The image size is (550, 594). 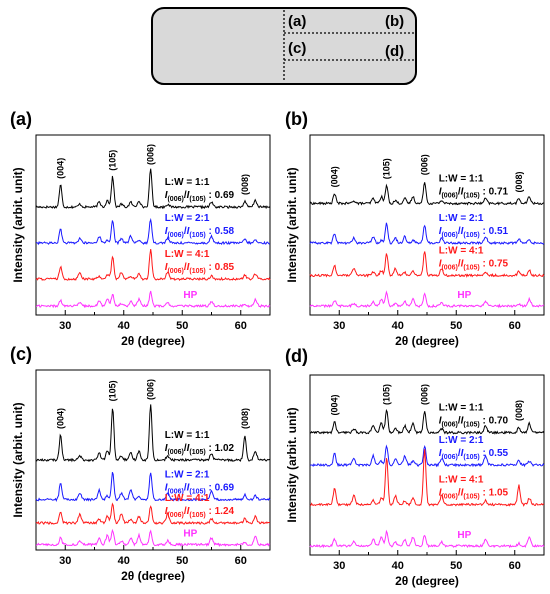 What do you see at coordinates (124, 326) in the screenshot?
I see `x-tick-label: 40` at bounding box center [124, 326].